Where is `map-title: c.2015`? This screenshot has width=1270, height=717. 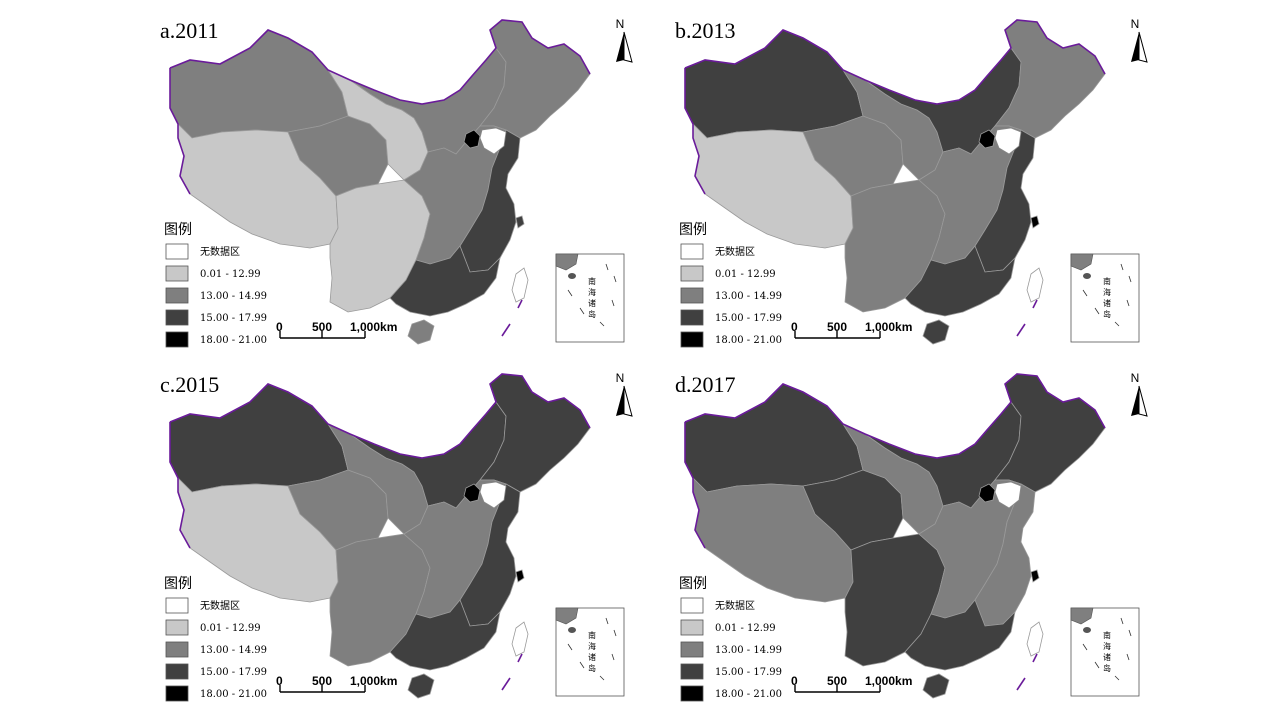 map-title: c.2015 is located at coordinates (189, 384).